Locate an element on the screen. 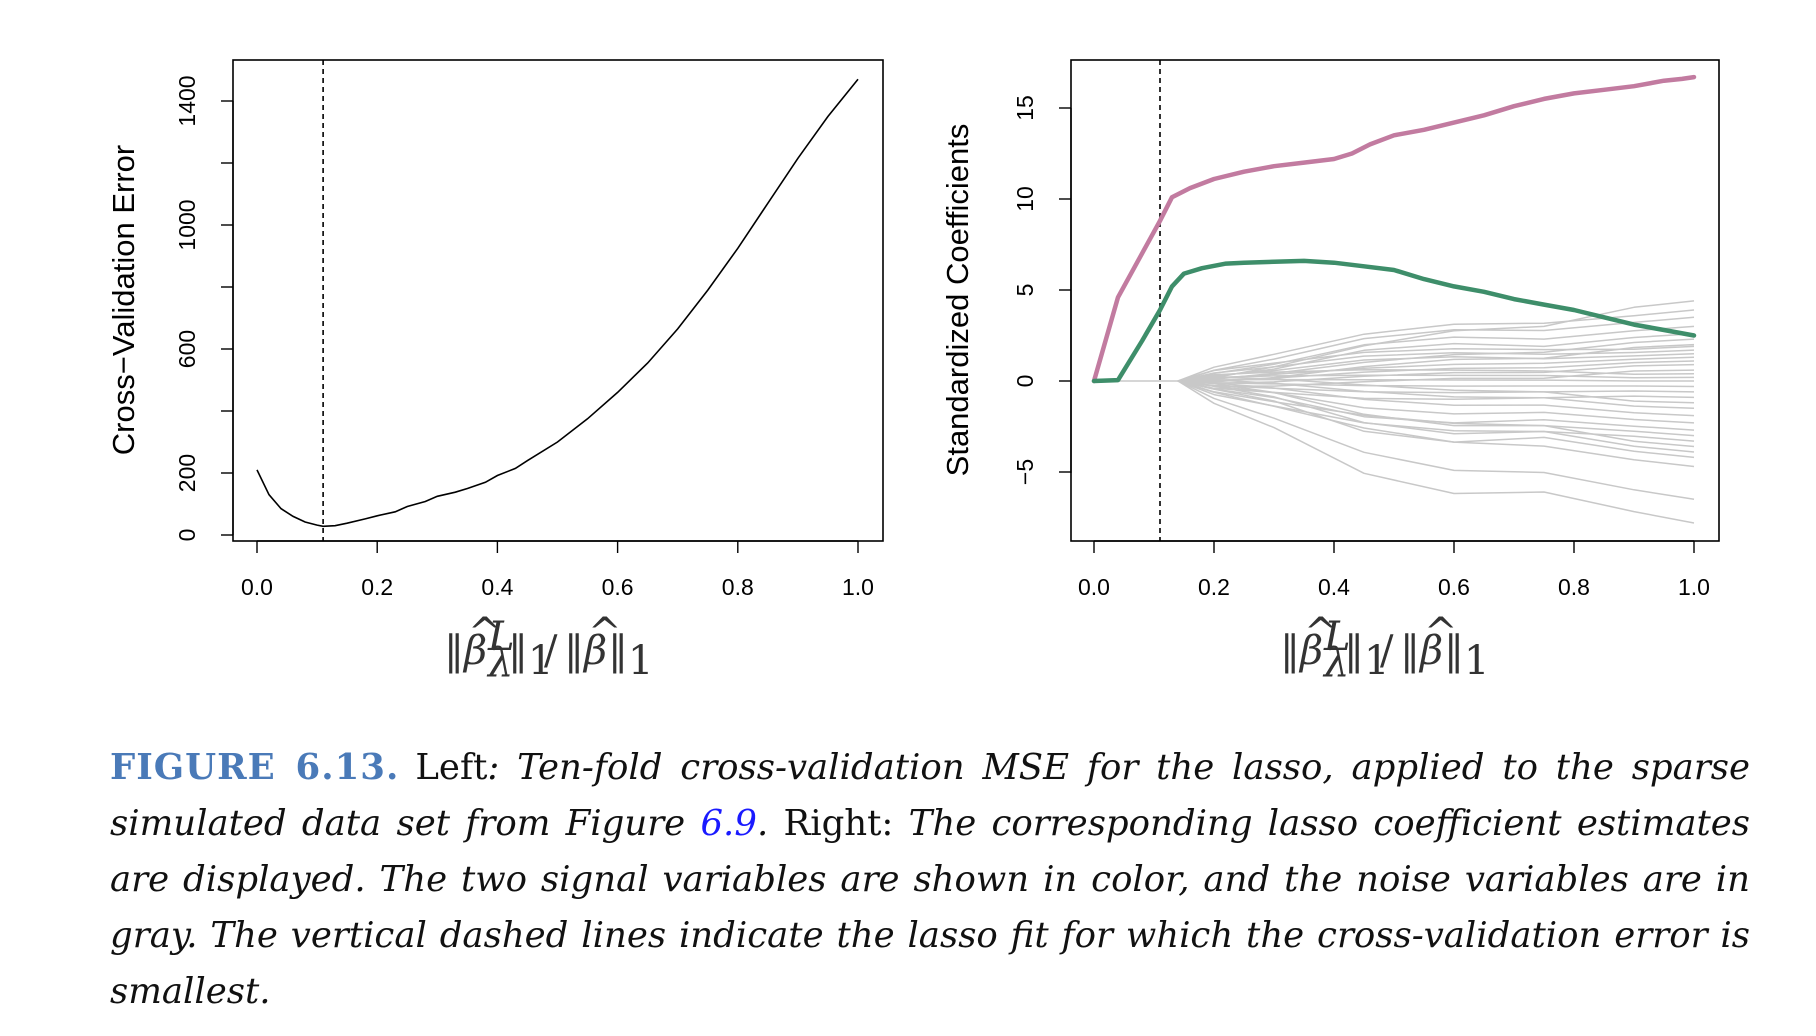 The image size is (1816, 1036). left-y-tick-label: 600 is located at coordinates (187, 349).